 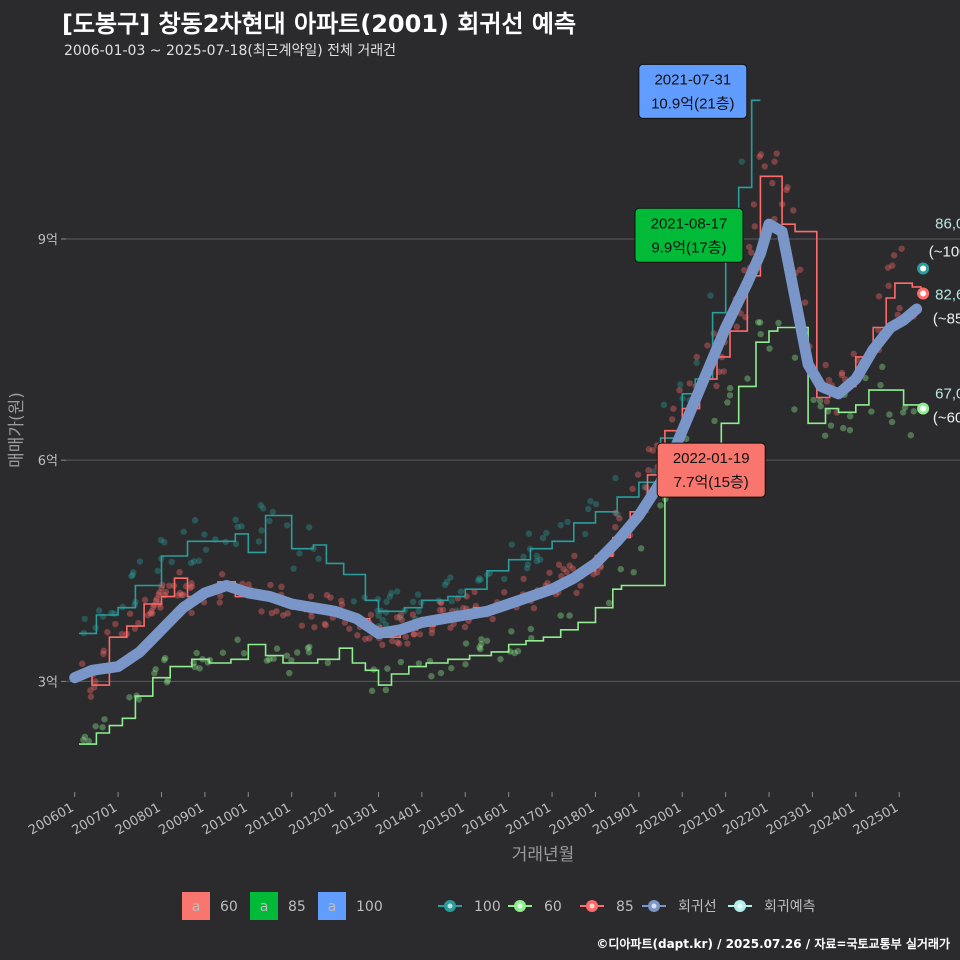 What do you see at coordinates (398, 819) in the screenshot?
I see `x-tick-label: 201401` at bounding box center [398, 819].